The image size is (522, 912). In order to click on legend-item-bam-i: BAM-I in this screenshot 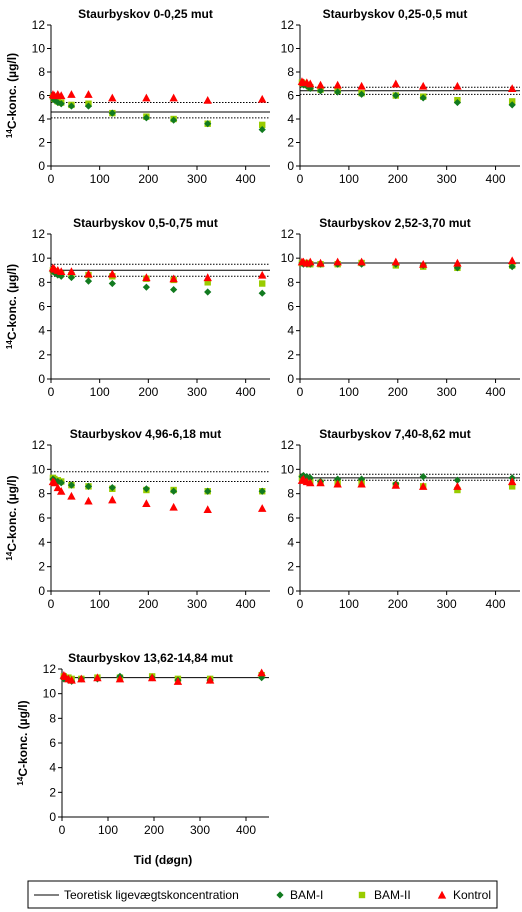, I will do `click(299, 895)`.